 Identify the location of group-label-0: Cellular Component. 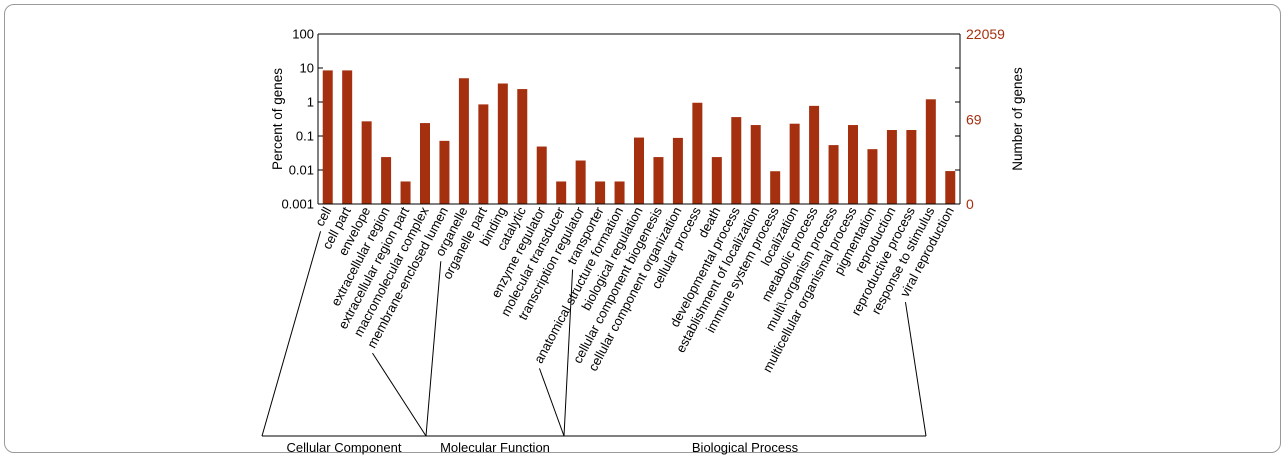
(344, 447).